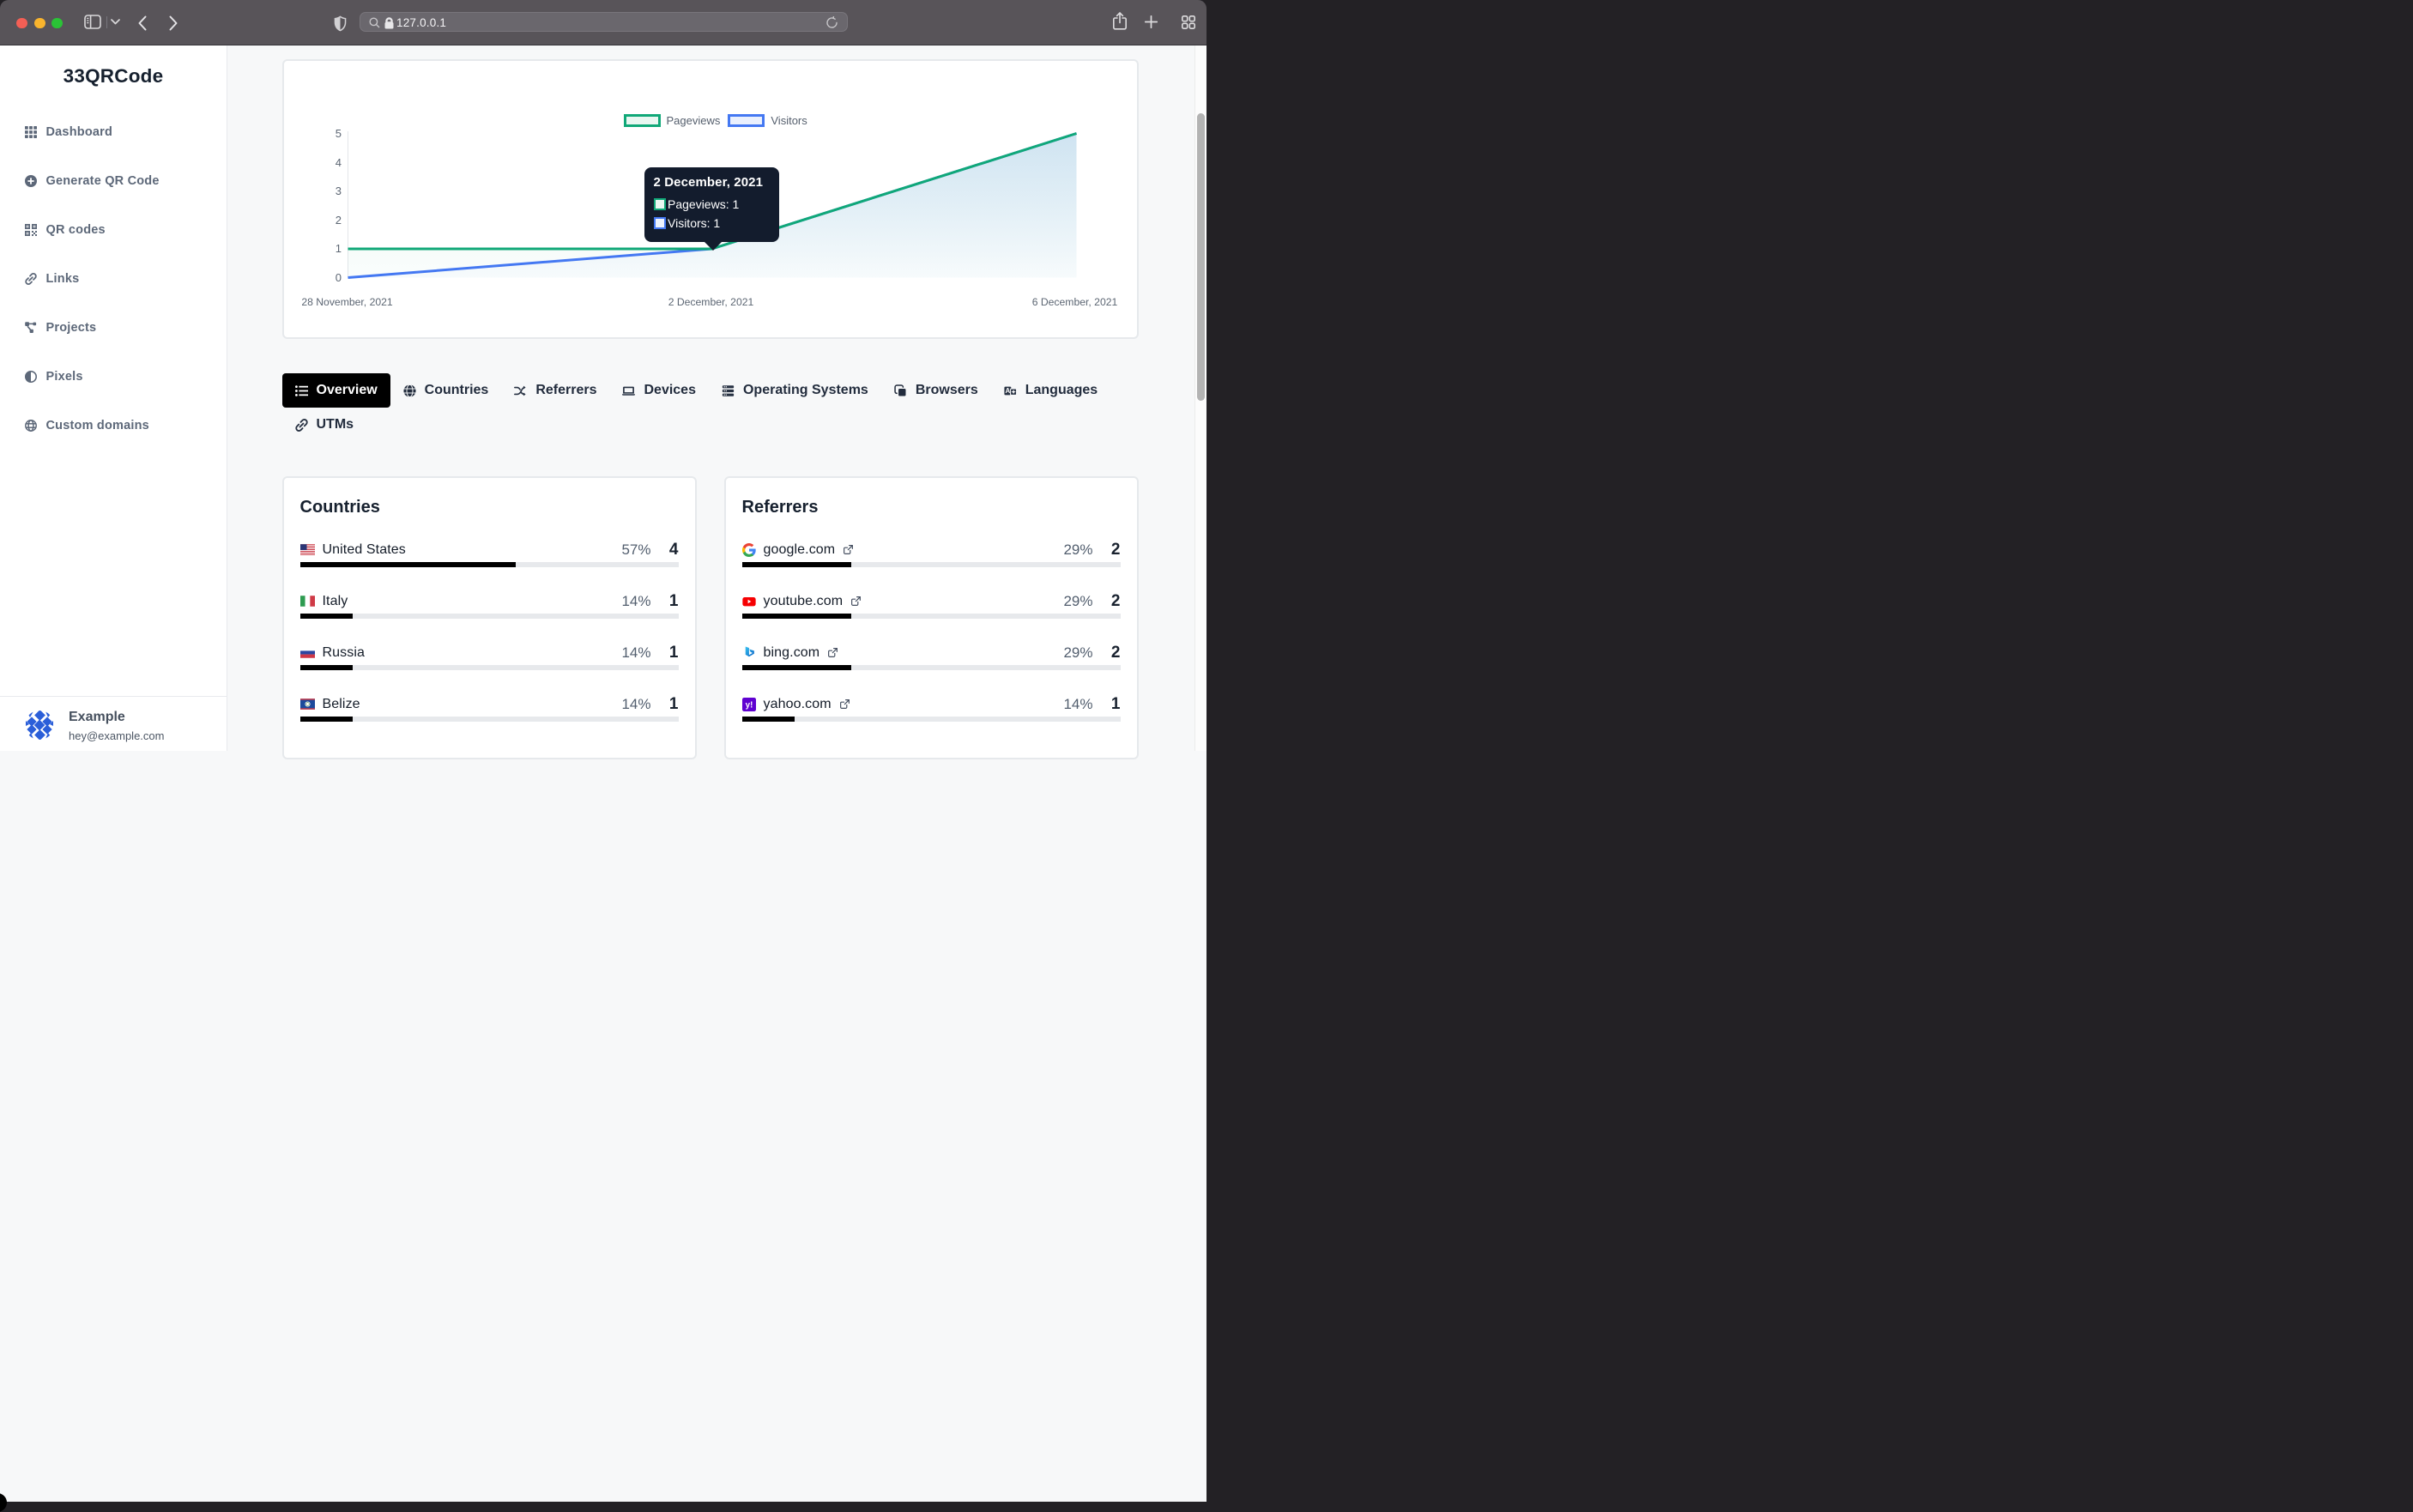 The height and width of the screenshot is (1512, 2413). Describe the element at coordinates (749, 705) in the screenshot. I see `svg-text: y!` at that location.